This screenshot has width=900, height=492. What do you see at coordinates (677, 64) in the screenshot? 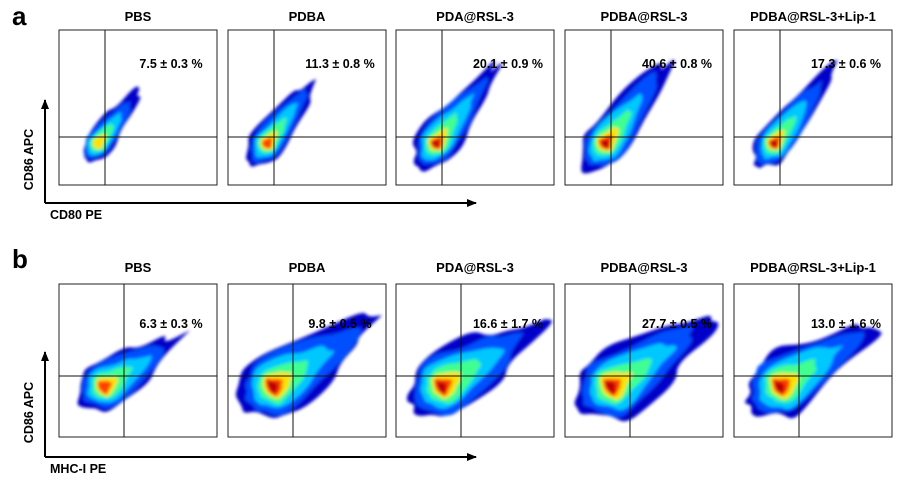
I see `quadrant-percentage: 40.6 ± 0.8 %` at bounding box center [677, 64].